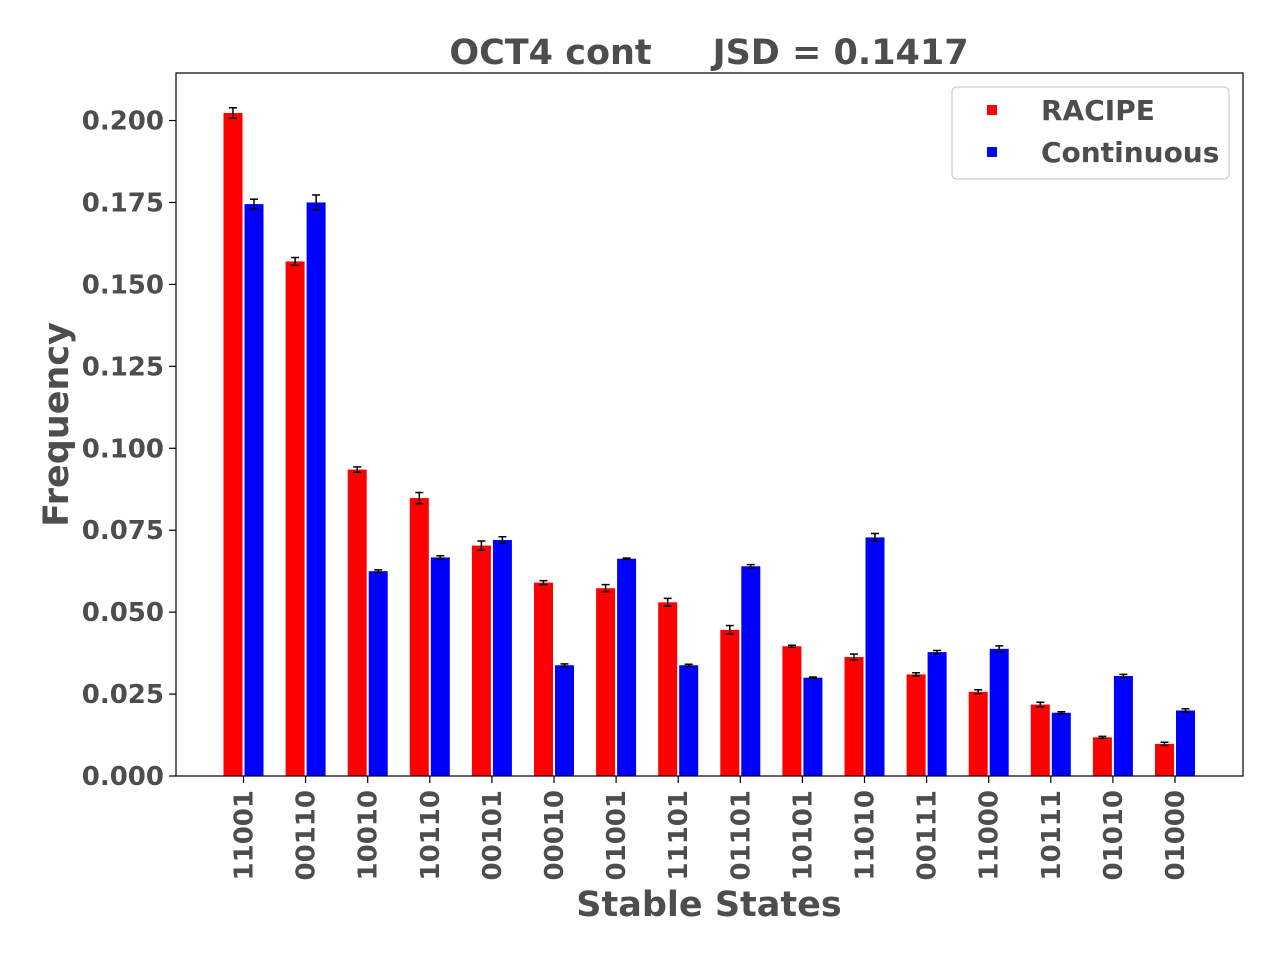  Describe the element at coordinates (928, 835) in the screenshot. I see `x-tick-label: 00111` at that location.